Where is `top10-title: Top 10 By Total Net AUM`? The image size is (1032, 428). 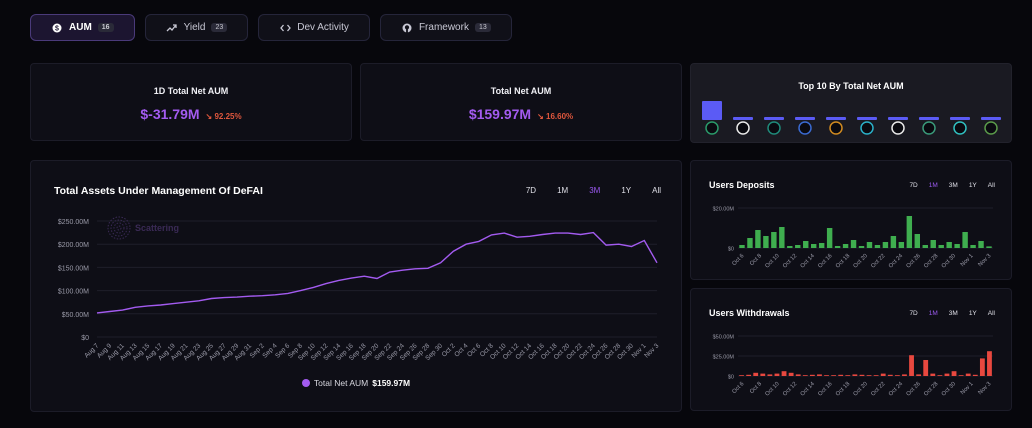
top10-title: Top 10 By Total Net AUM is located at coordinates (851, 86).